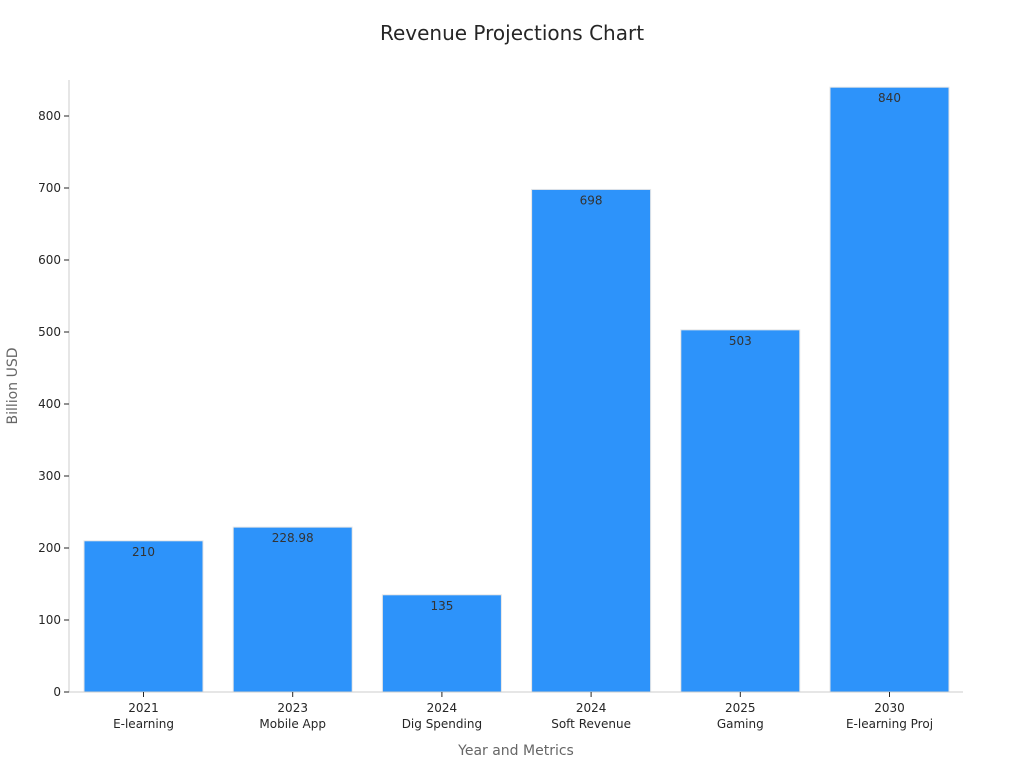  What do you see at coordinates (143, 552) in the screenshot?
I see `data-label: 210` at bounding box center [143, 552].